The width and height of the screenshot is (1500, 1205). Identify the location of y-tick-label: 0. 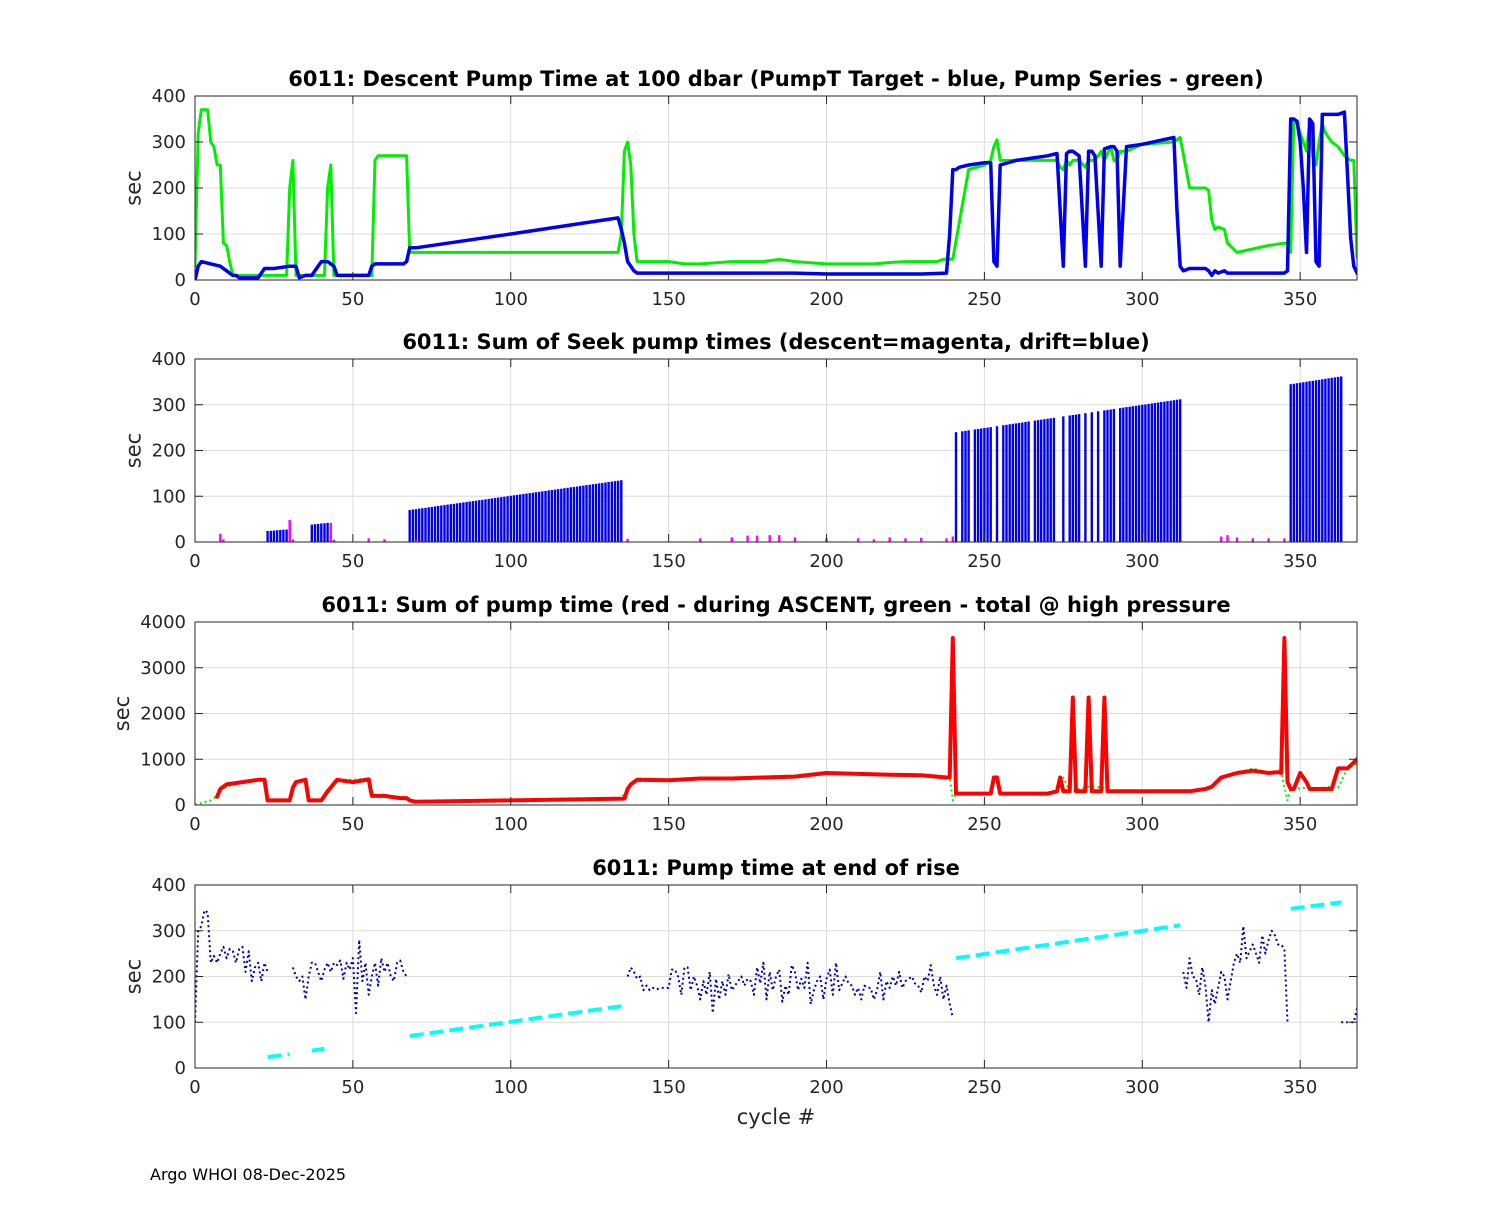
(180, 542).